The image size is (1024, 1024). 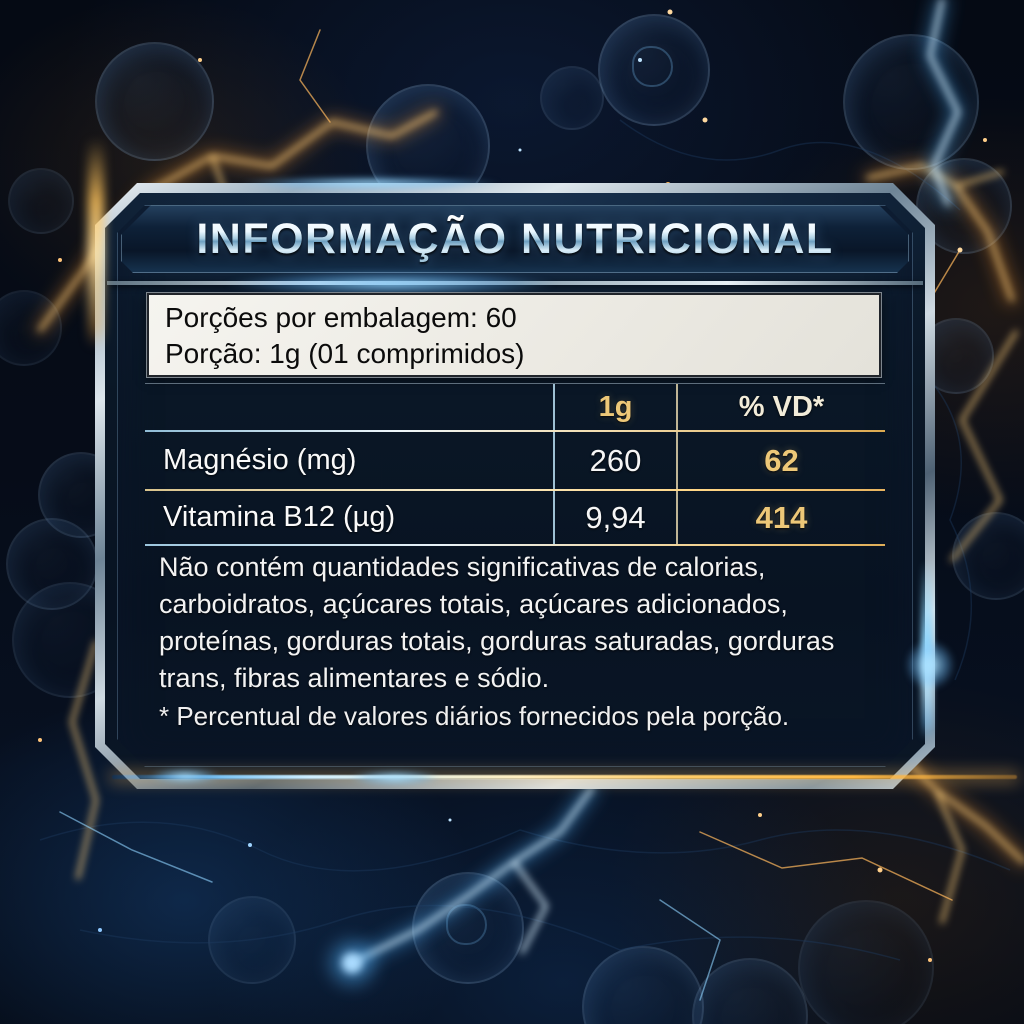 I want to click on serving-size: Porção: 1g (01 comprimidos), so click(x=345, y=353).